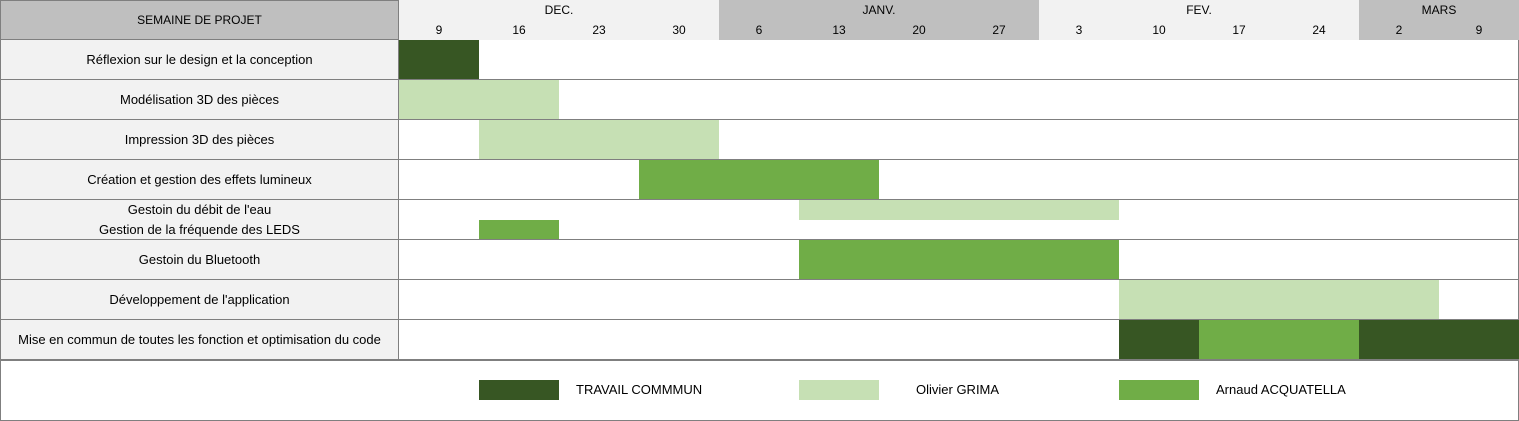  Describe the element at coordinates (199, 229) in the screenshot. I see `task-label-line: Gestion de la fréquende des LEDS` at that location.